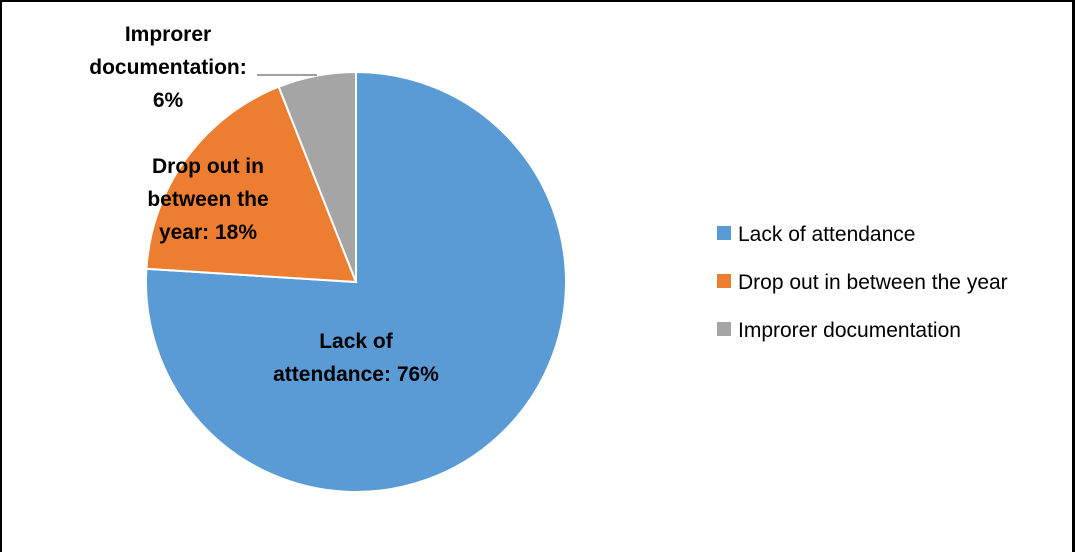 The image size is (1075, 552). Describe the element at coordinates (826, 234) in the screenshot. I see `legend-label: Lack of attendance` at that location.